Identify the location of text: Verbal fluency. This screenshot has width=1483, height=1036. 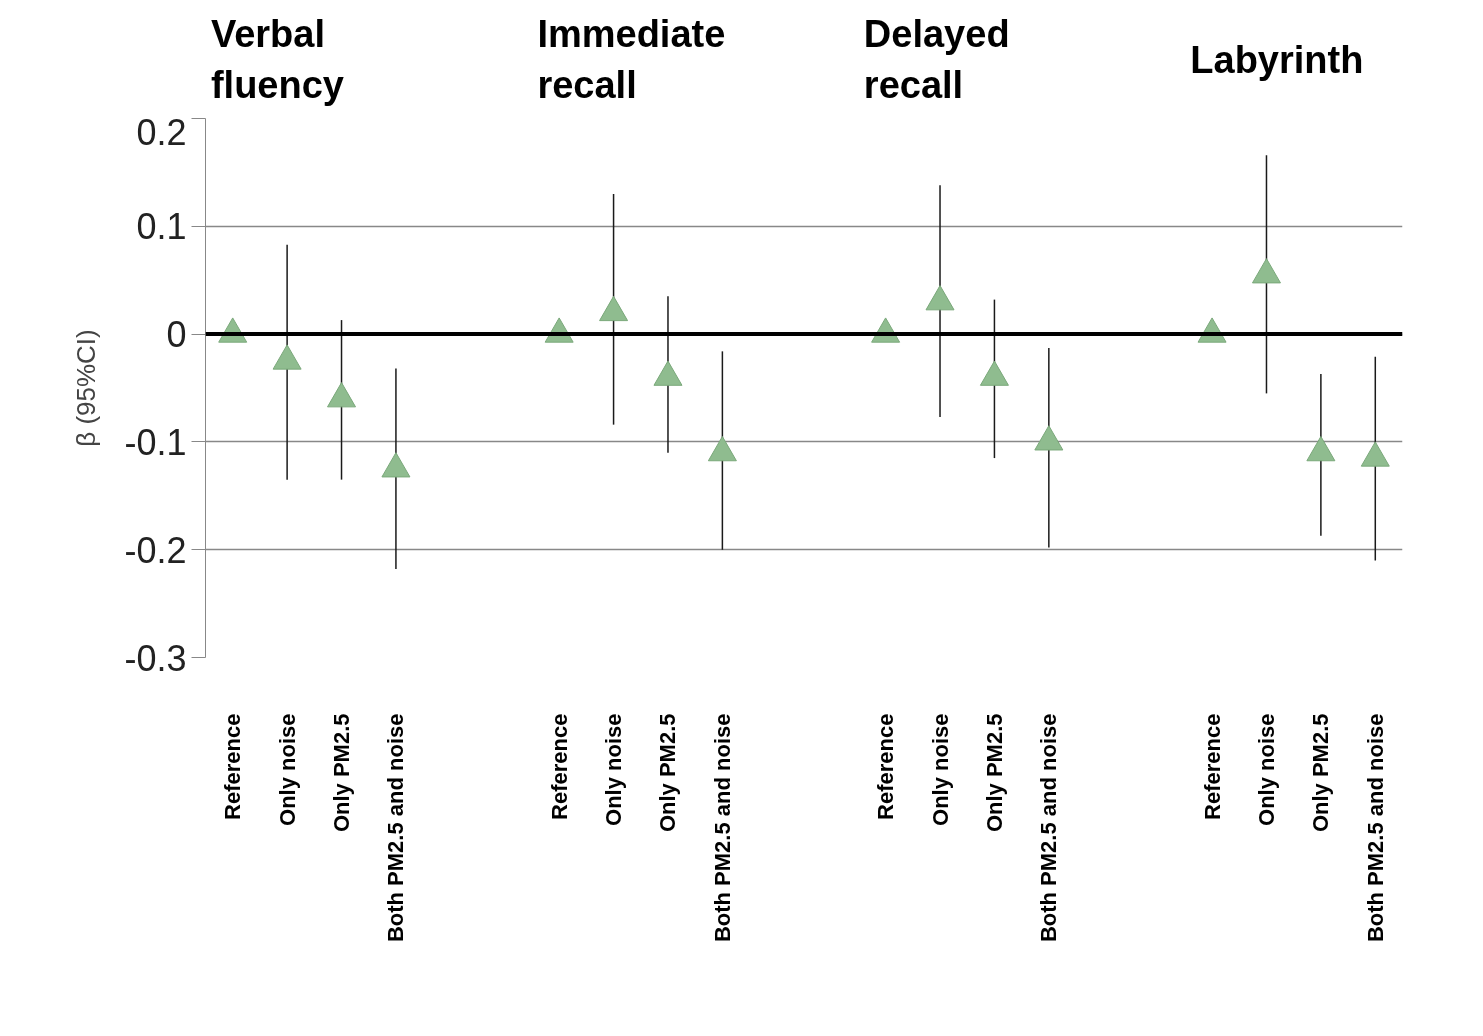
(277, 59).